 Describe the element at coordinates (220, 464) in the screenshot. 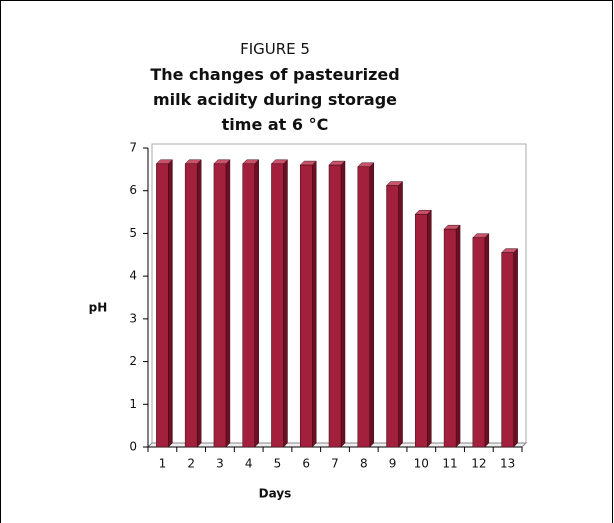

I see `x-tick-label: 3` at that location.